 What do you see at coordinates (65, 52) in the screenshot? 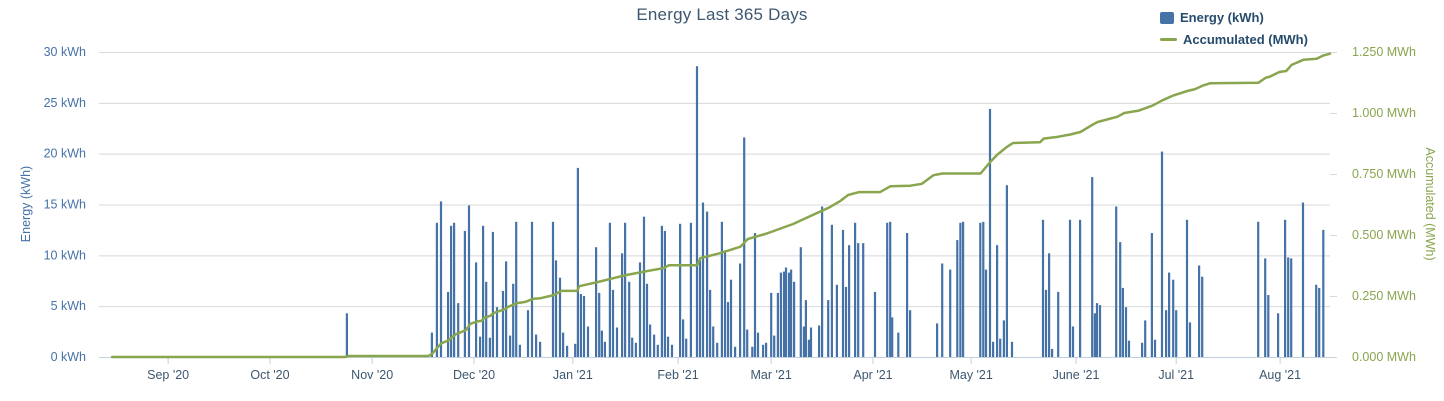
I see `y-axis-left-label: 30 kWh` at bounding box center [65, 52].